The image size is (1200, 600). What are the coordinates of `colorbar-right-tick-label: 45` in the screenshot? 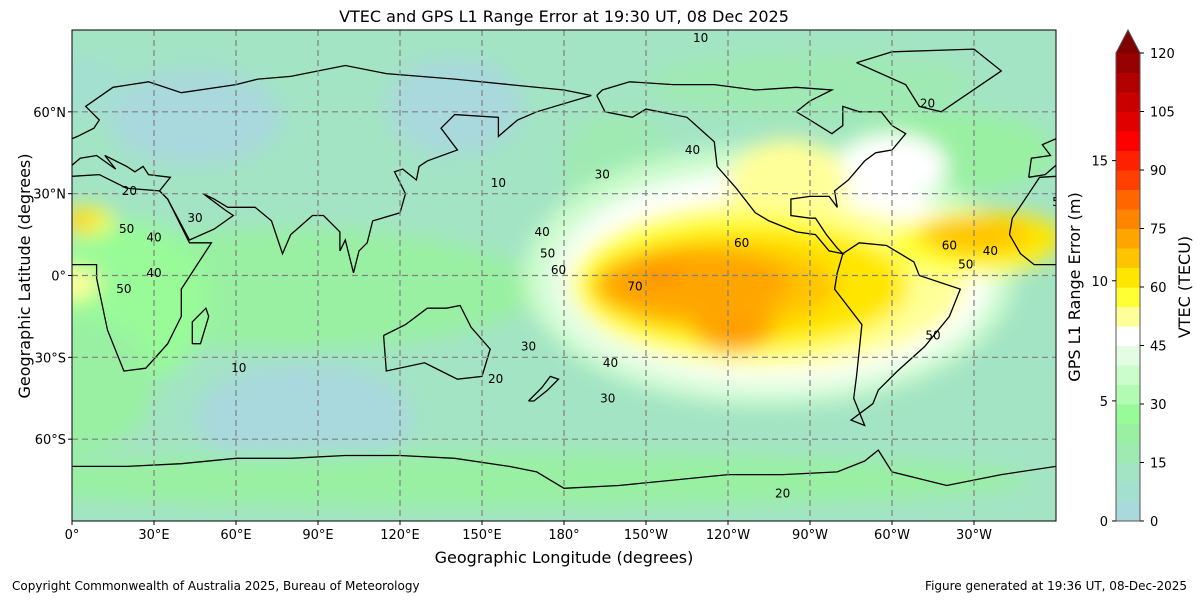 It's located at (1158, 347).